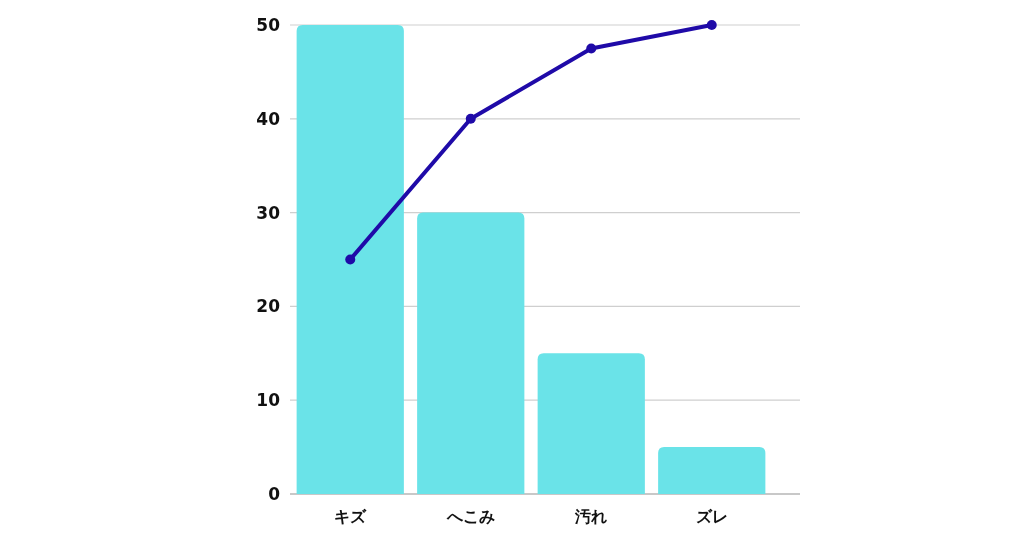 The height and width of the screenshot is (538, 1024). I want to click on x-tick-label: 汚れ, so click(591, 516).